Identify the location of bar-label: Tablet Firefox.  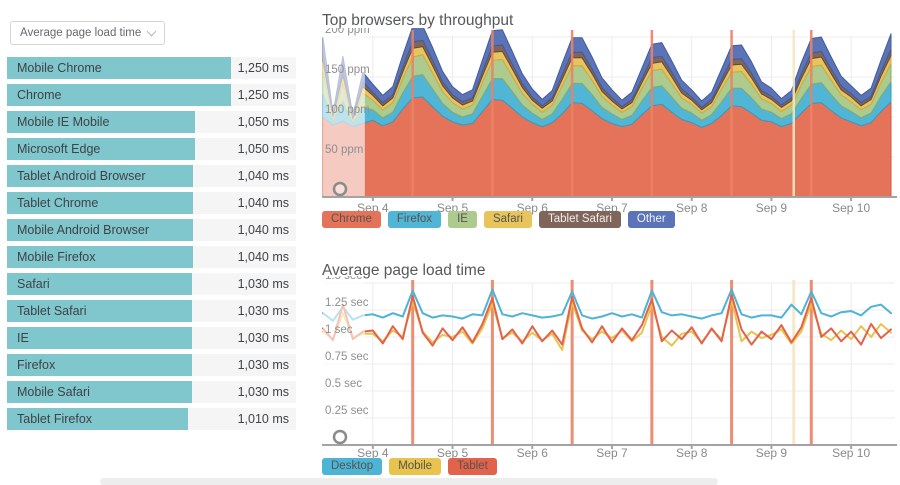
(55, 419).